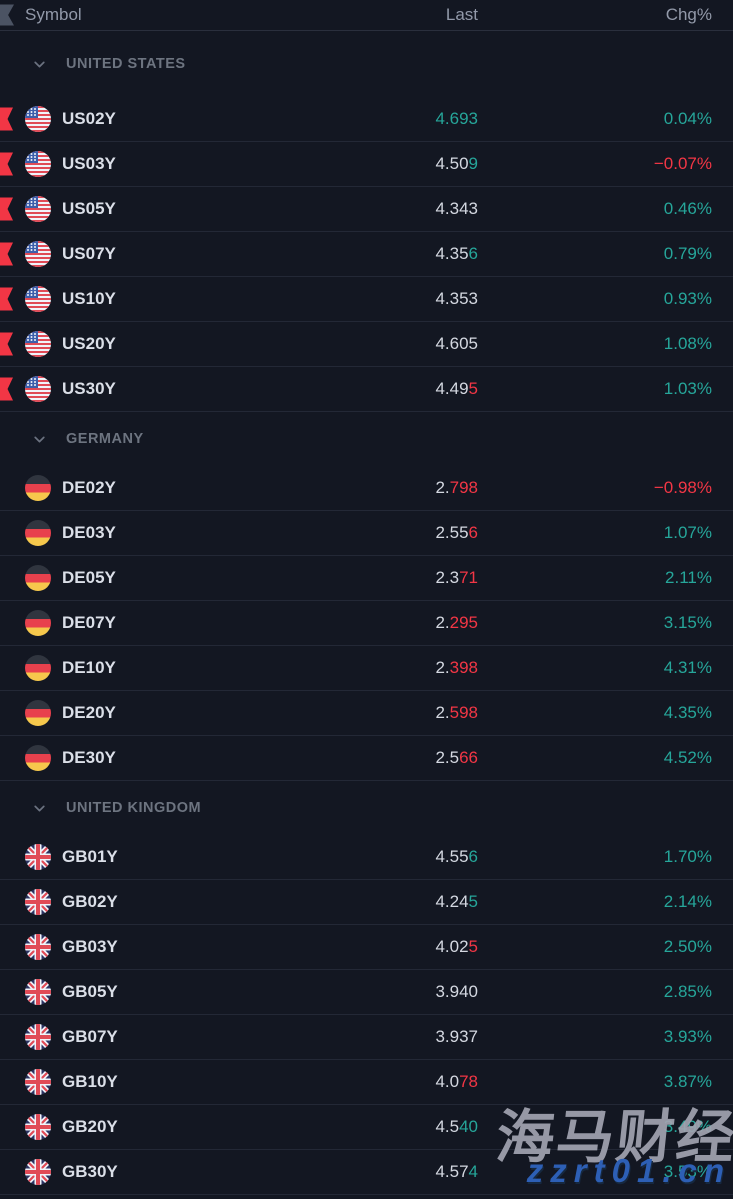  What do you see at coordinates (456, 298) in the screenshot?
I see `last-value: 4.353` at bounding box center [456, 298].